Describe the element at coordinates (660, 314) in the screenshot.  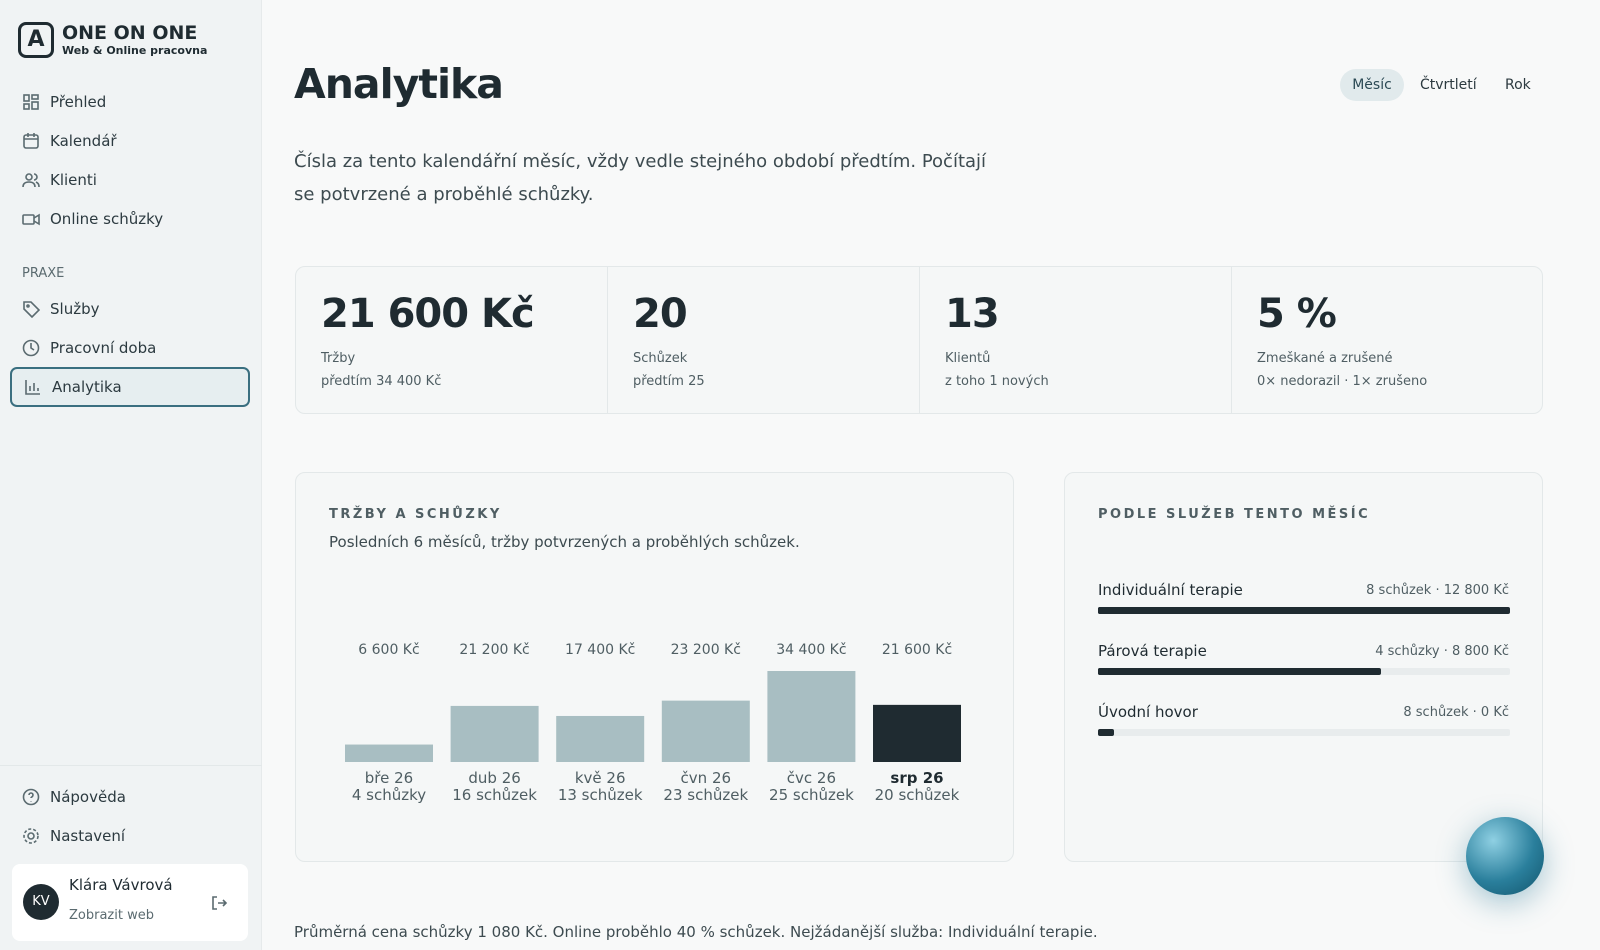
I see `stat-value: 20` at that location.